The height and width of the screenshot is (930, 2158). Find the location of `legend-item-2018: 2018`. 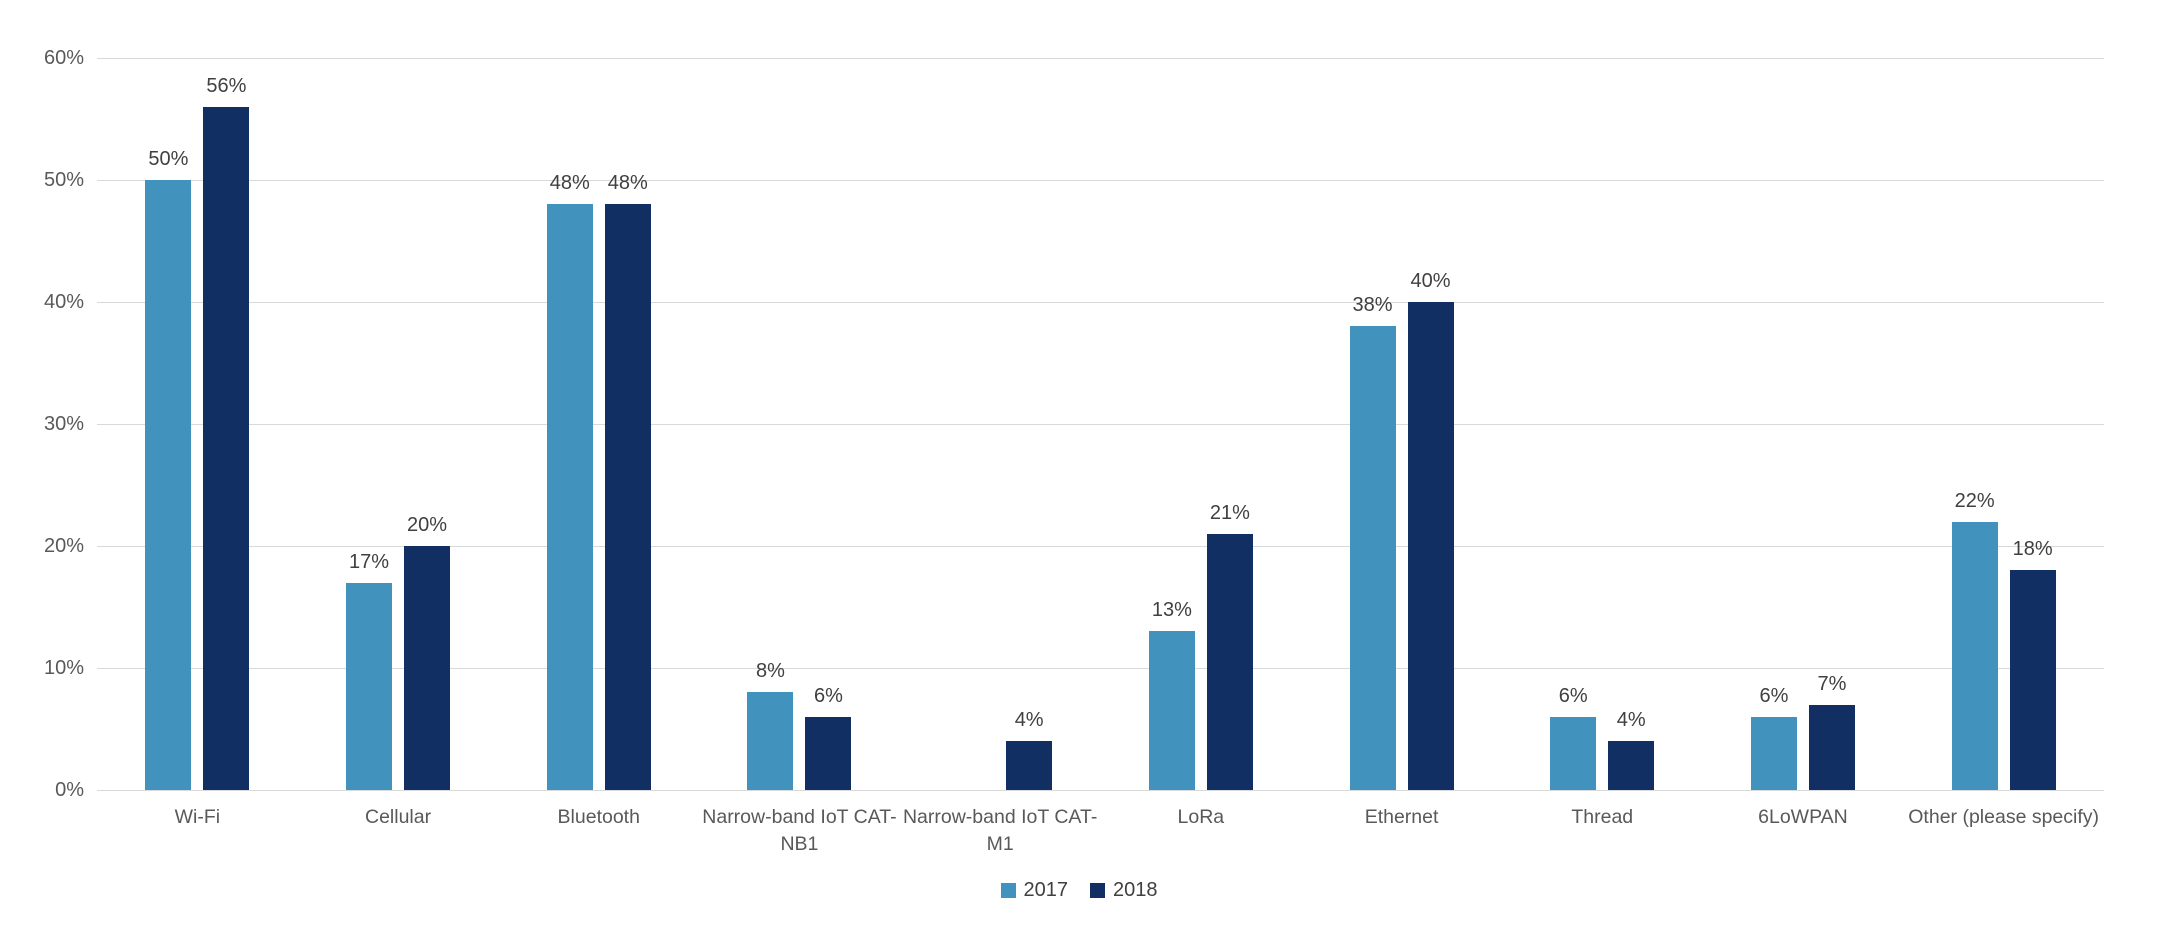

legend-item-2018: 2018 is located at coordinates (1124, 890).